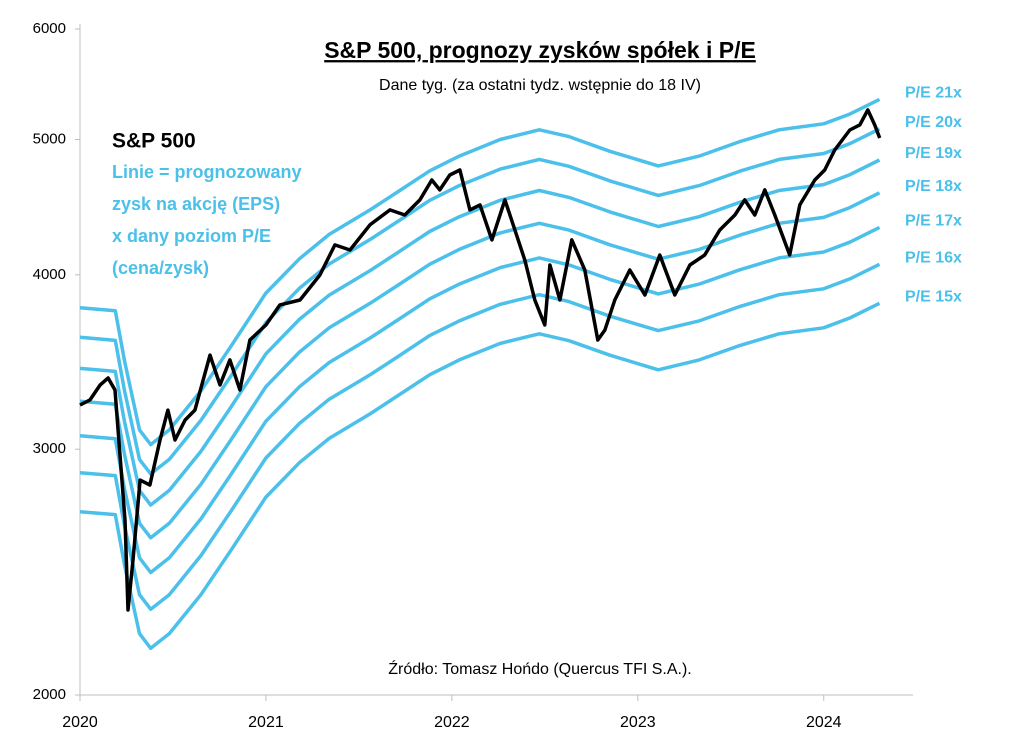 This screenshot has height=756, width=1012. Describe the element at coordinates (154, 141) in the screenshot. I see `series-label: S&P 500` at that location.